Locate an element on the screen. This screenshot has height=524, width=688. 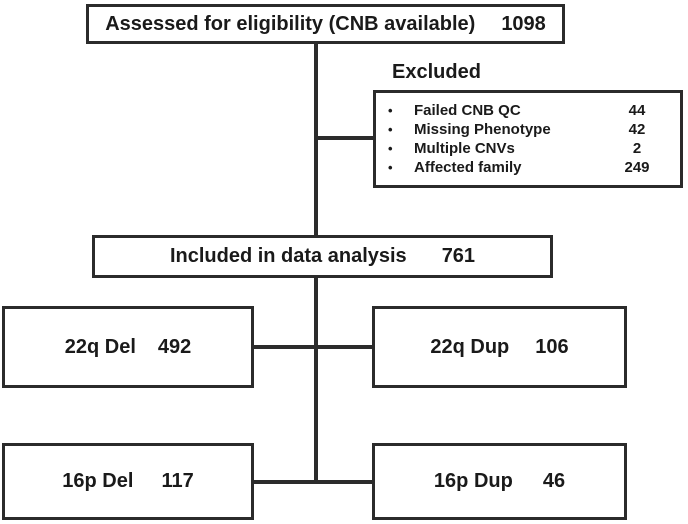
excluded-item-label: Multiple CNVs is located at coordinates (464, 148).